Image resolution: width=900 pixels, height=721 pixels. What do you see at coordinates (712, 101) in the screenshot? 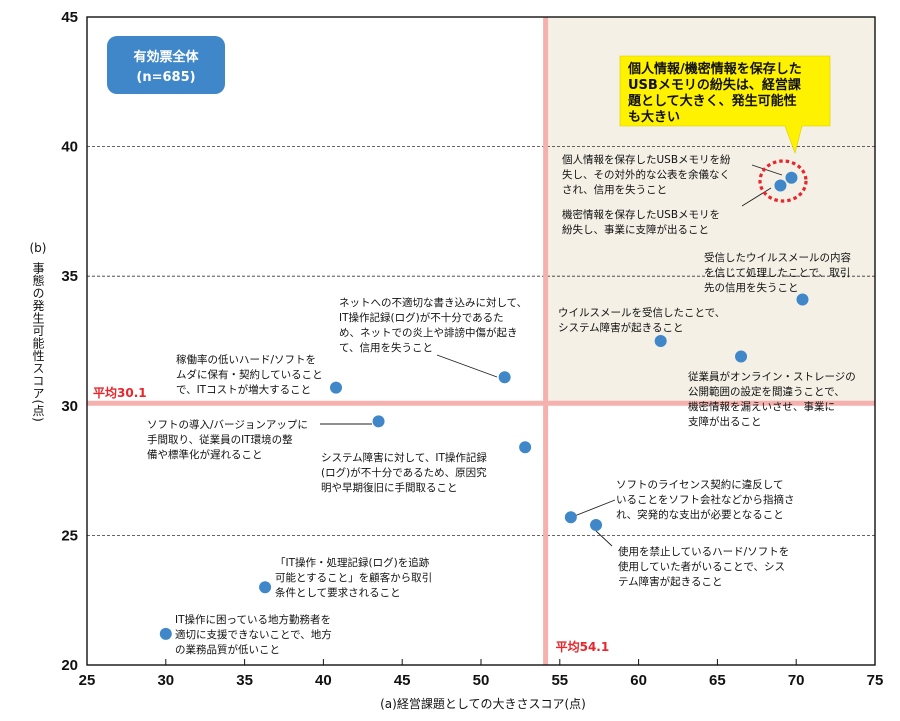
I see `callout-line: 題として大きく、発生可能性` at bounding box center [712, 101].